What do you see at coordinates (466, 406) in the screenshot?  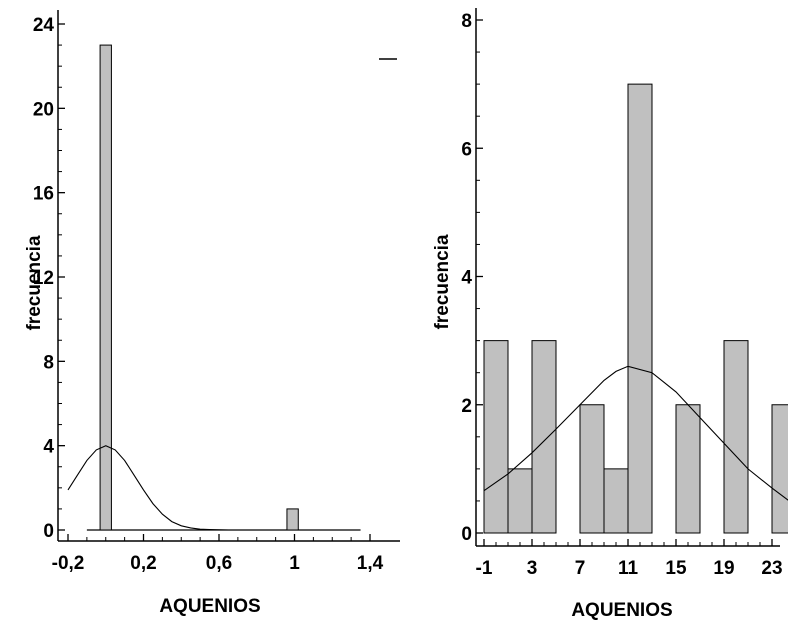 I see `y-tick-label: 2` at bounding box center [466, 406].